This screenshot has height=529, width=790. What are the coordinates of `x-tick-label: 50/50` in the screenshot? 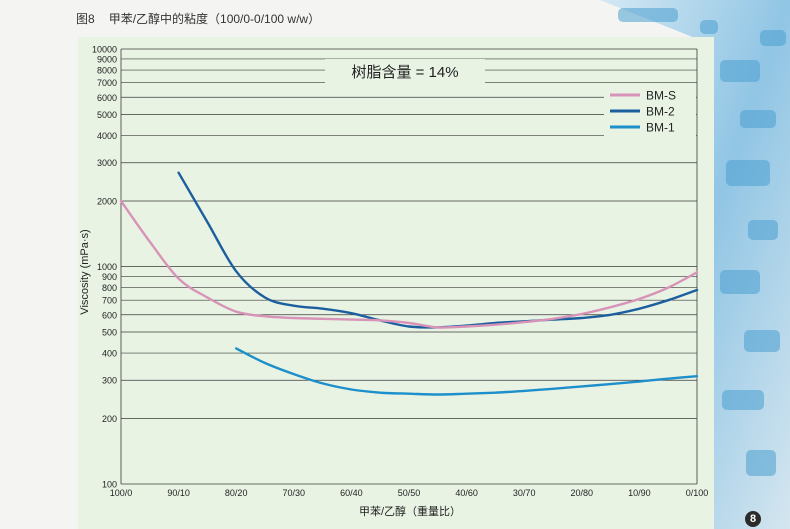 It's located at (409, 493).